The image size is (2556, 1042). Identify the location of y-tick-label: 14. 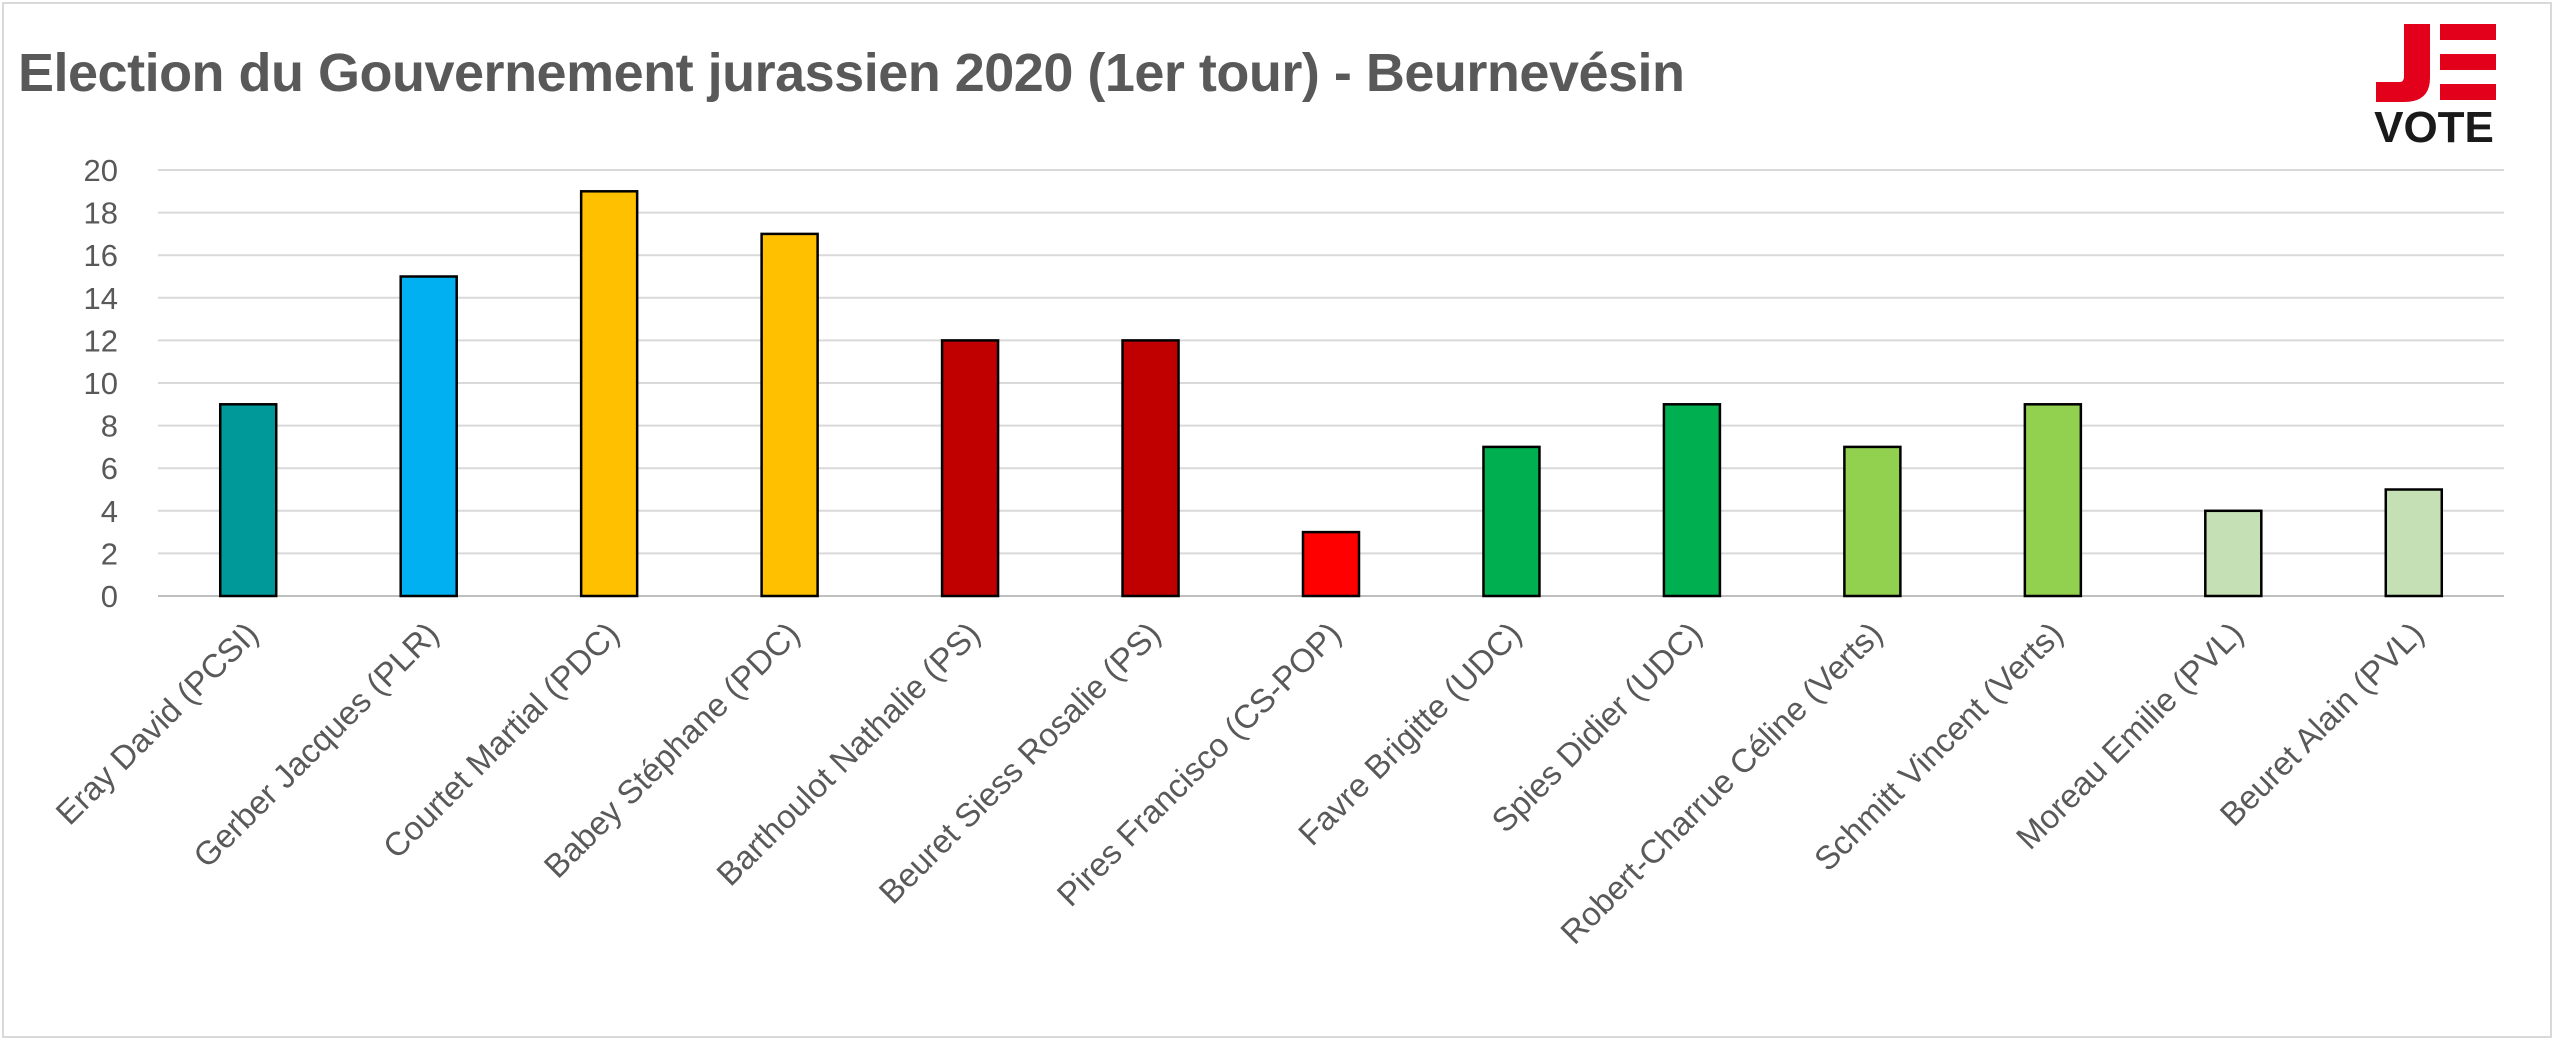
(101, 298).